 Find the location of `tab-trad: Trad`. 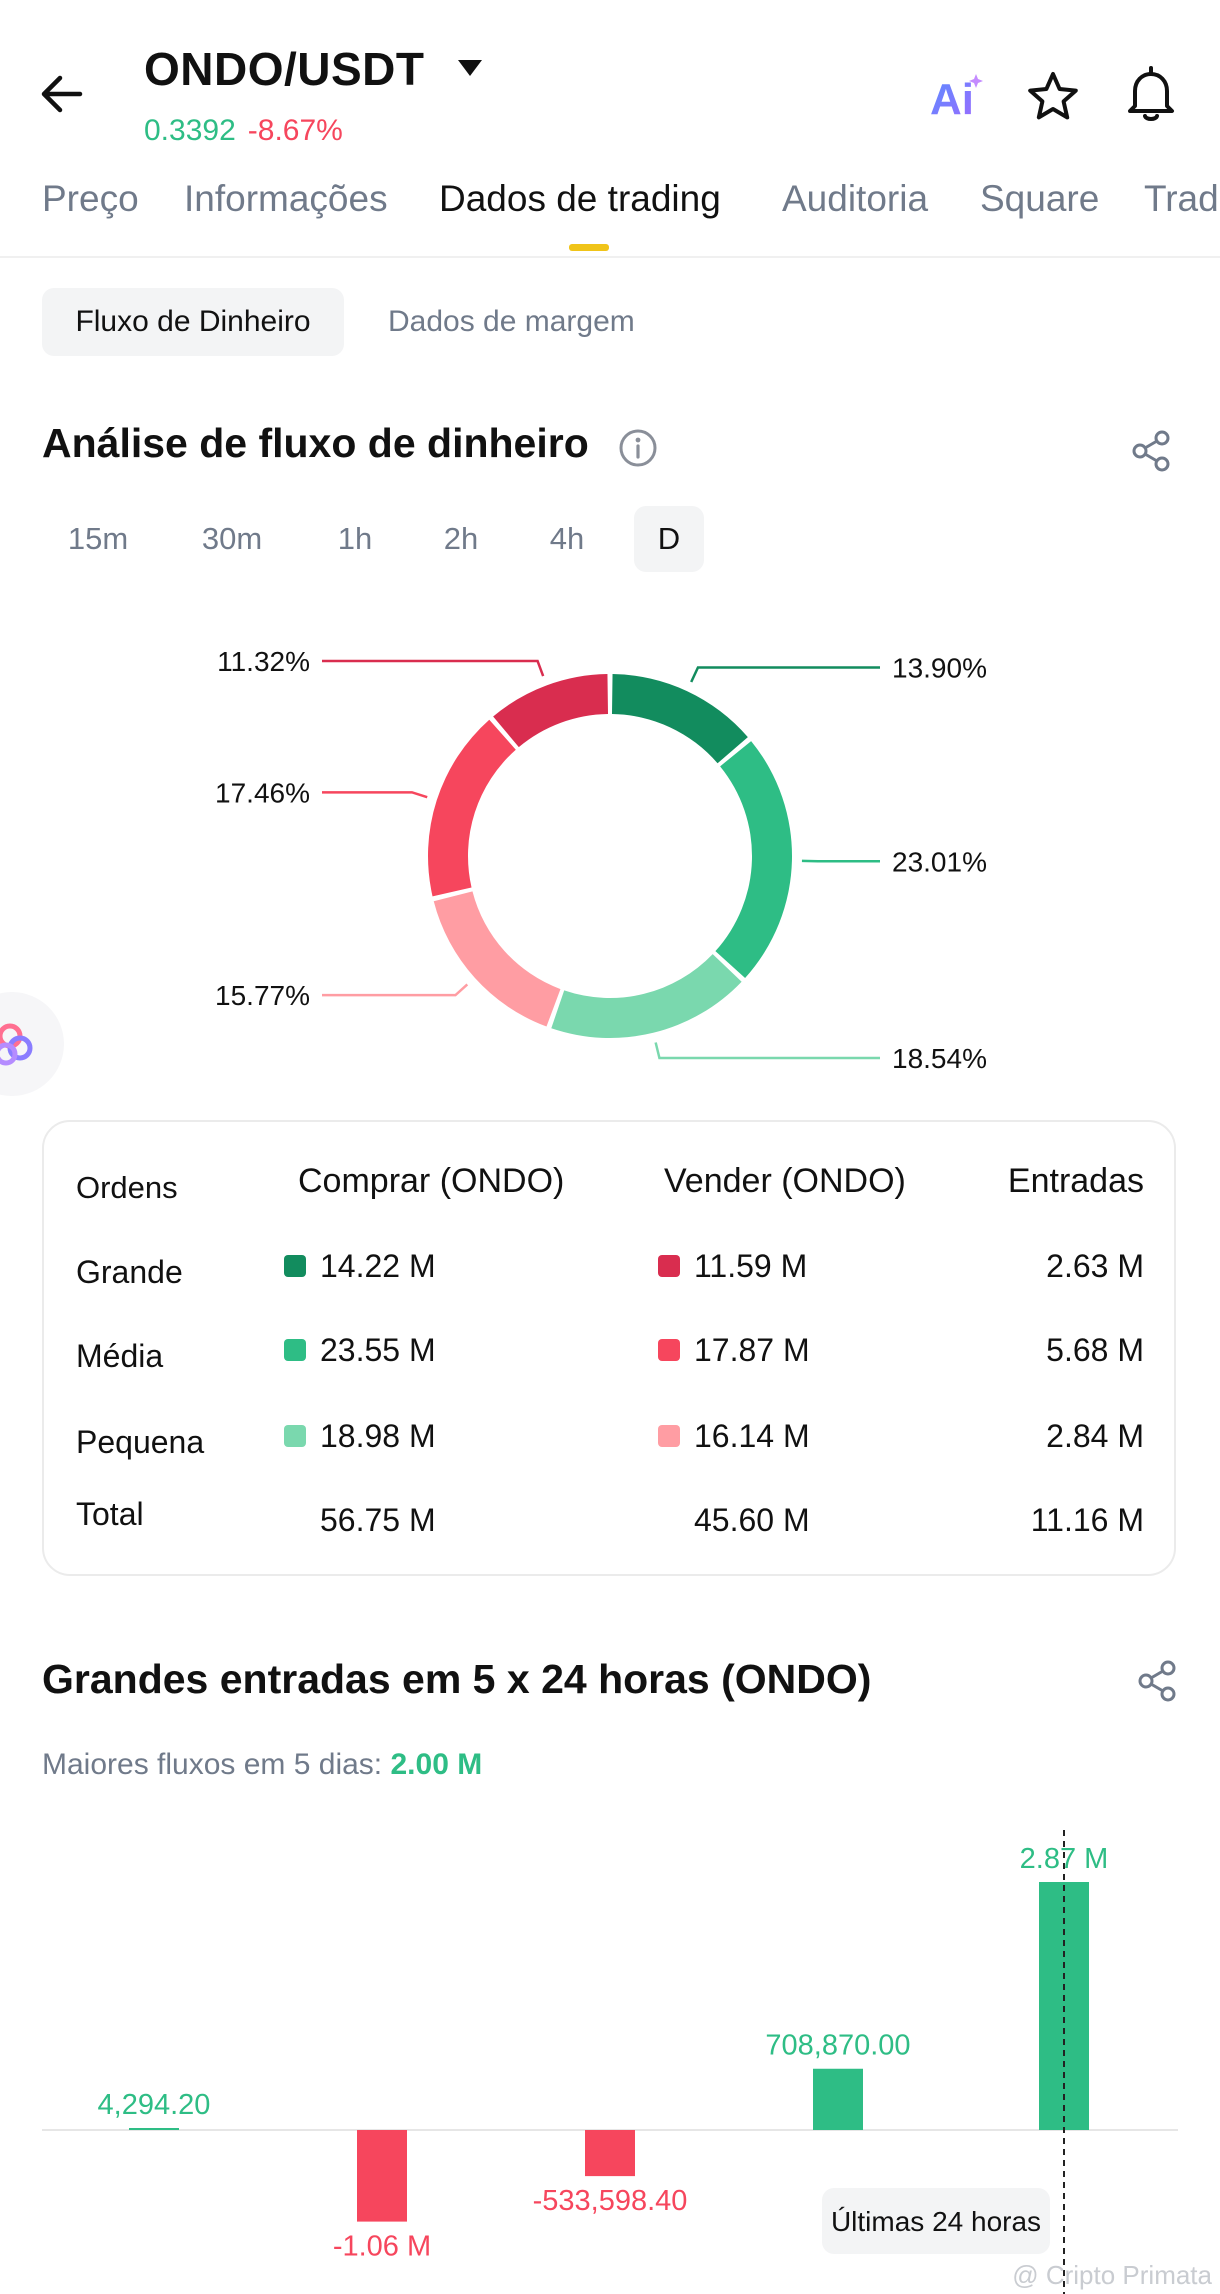

tab-trad: Trad is located at coordinates (1181, 198).